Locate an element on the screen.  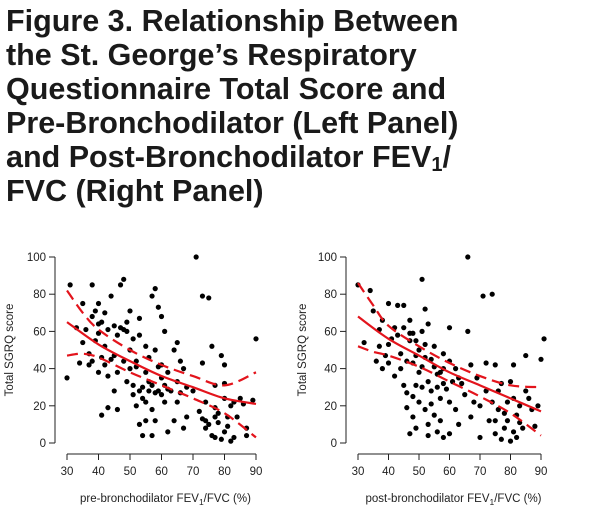
right-y-tick-label-20: 20 is located at coordinates (330, 407).